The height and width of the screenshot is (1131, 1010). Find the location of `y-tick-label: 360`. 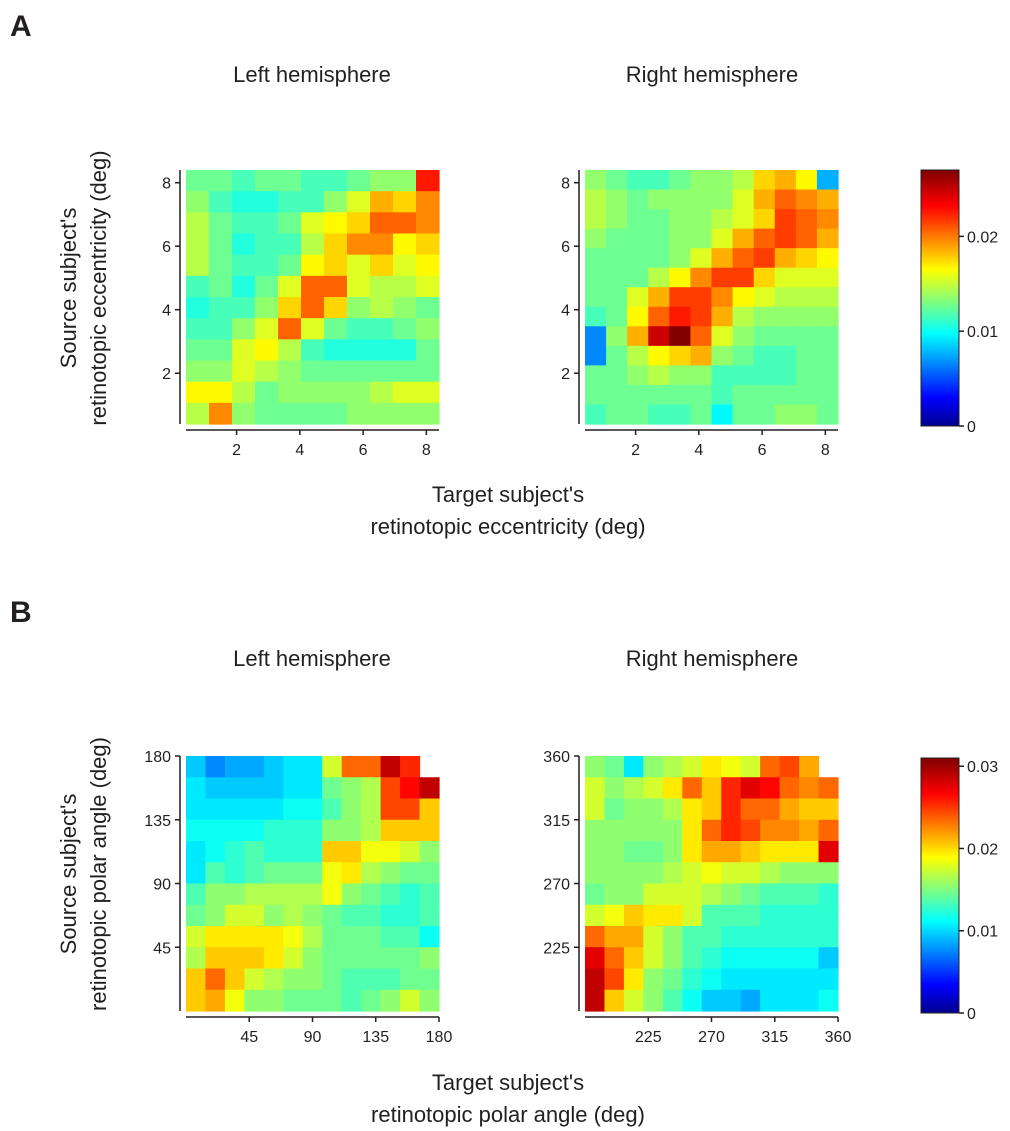

y-tick-label: 360 is located at coordinates (556, 757).